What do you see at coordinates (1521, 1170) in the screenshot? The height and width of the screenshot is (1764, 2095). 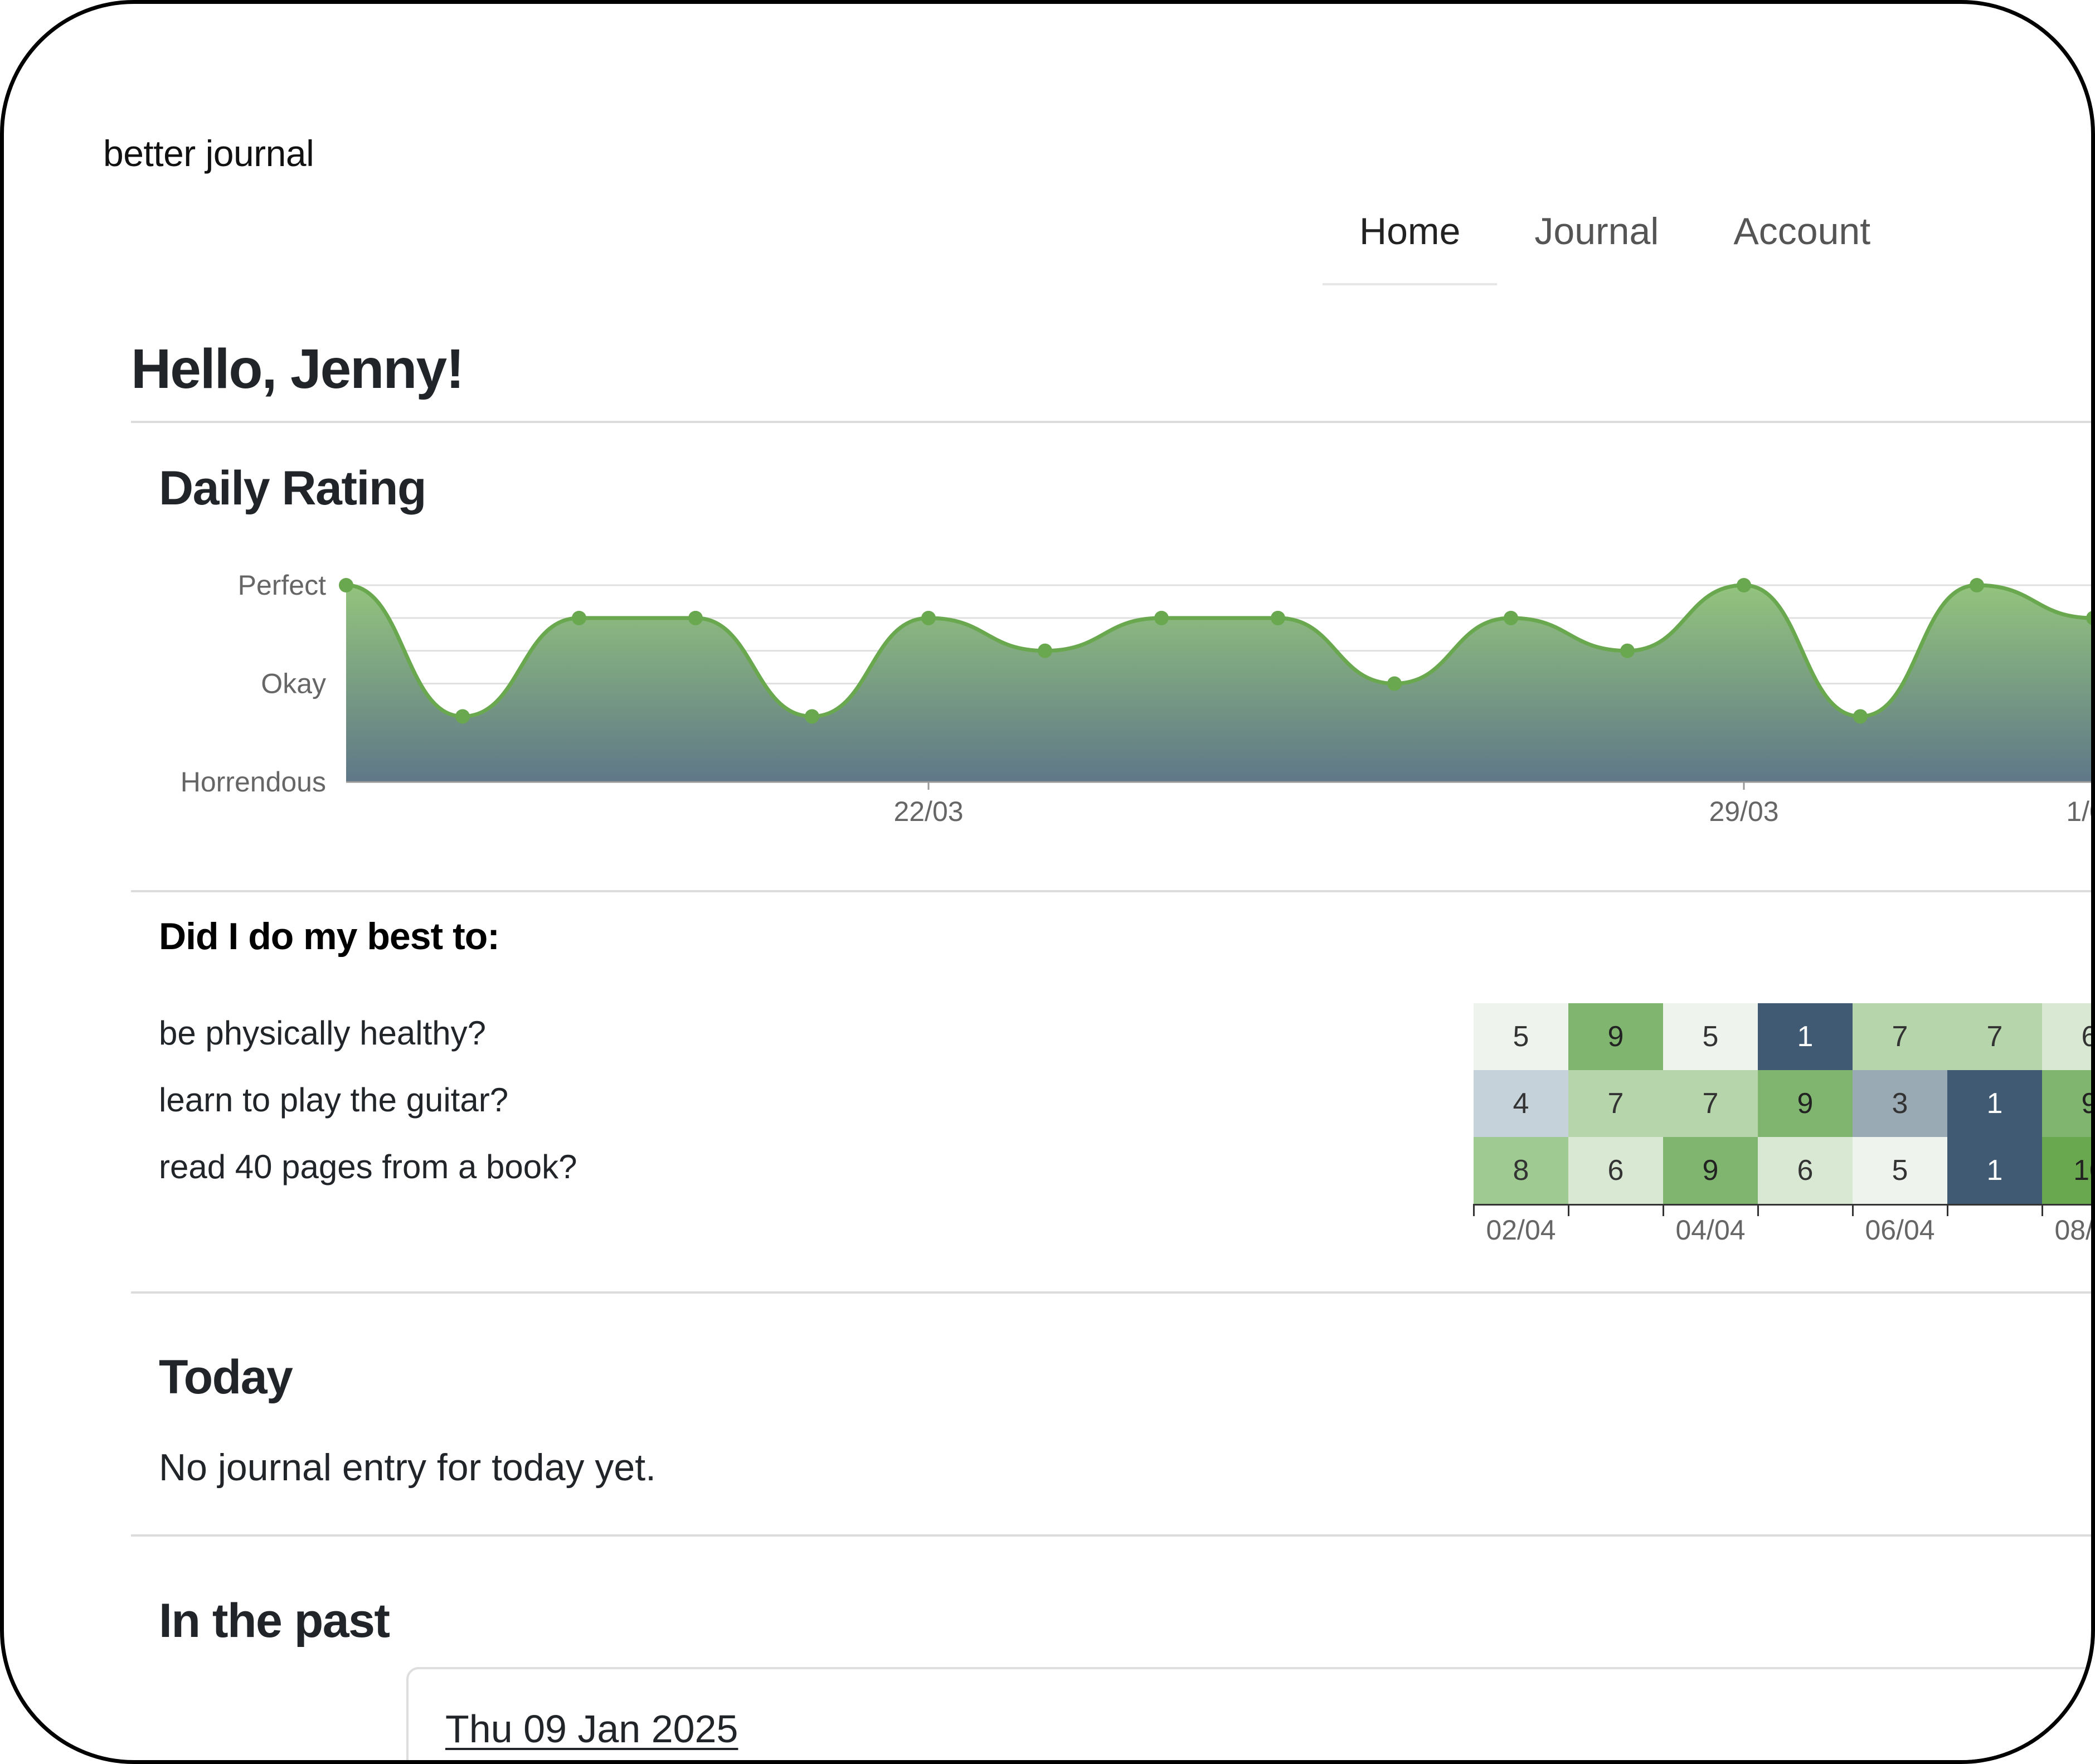 I see `heatmap-cell: 8` at bounding box center [1521, 1170].